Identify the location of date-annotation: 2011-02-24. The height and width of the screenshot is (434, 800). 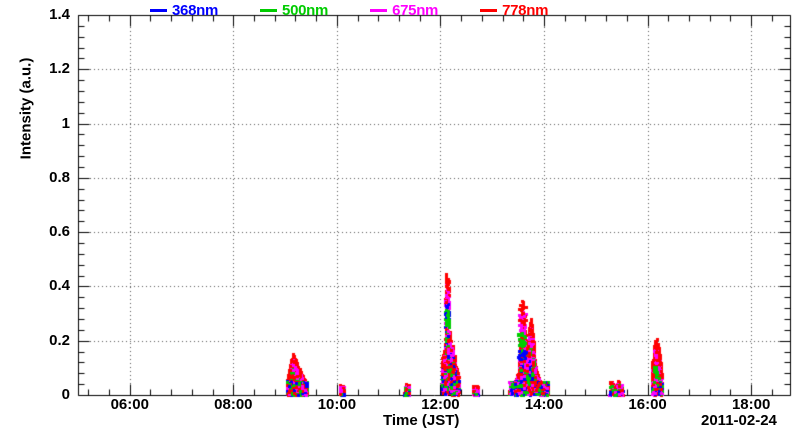
(739, 420).